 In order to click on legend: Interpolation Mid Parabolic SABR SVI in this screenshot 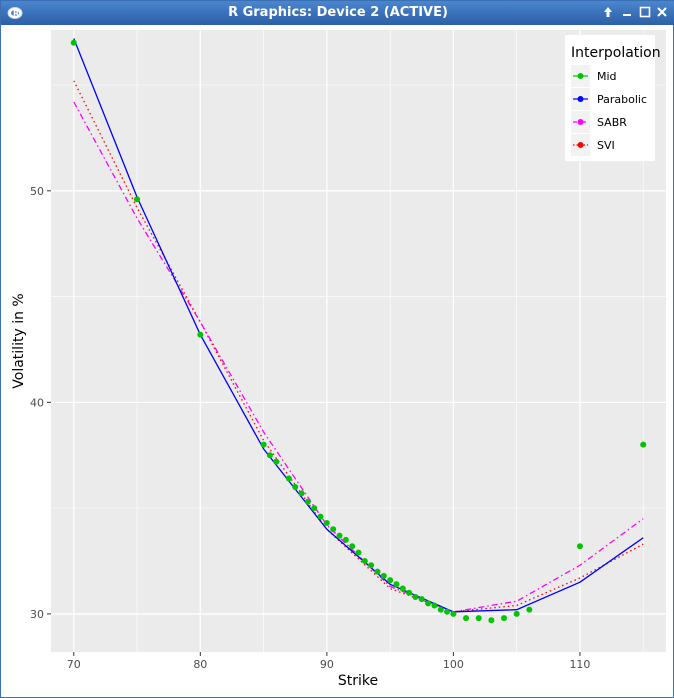, I will do `click(613, 98)`.